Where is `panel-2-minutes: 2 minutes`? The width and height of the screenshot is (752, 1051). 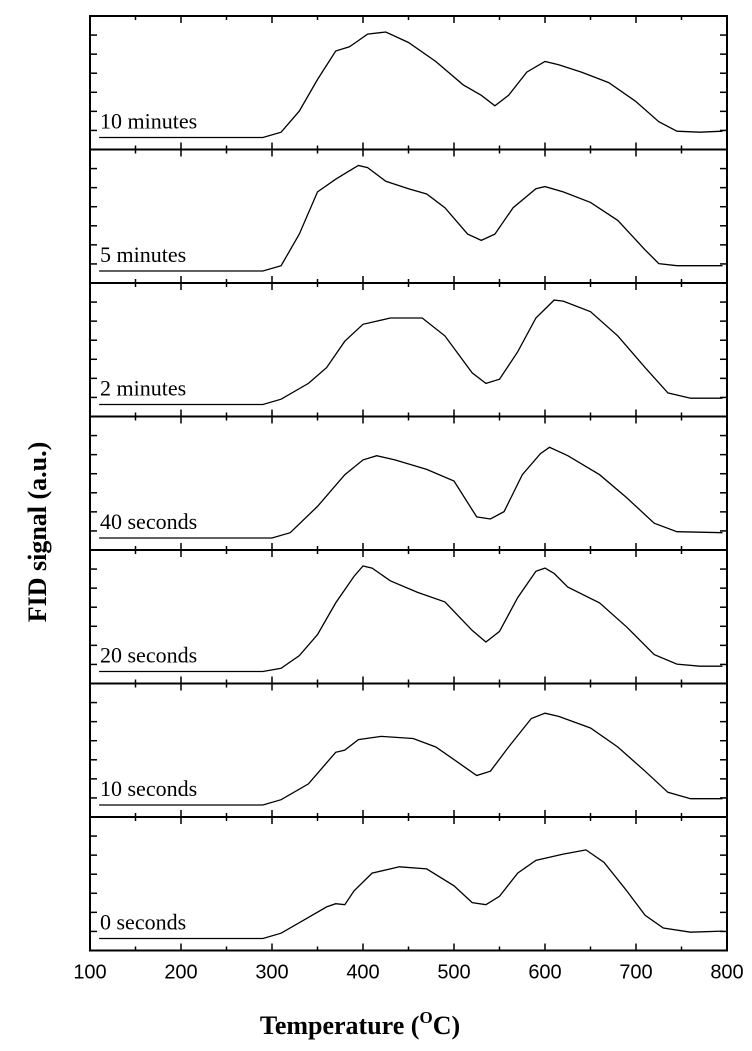 panel-2-minutes: 2 minutes is located at coordinates (408, 350).